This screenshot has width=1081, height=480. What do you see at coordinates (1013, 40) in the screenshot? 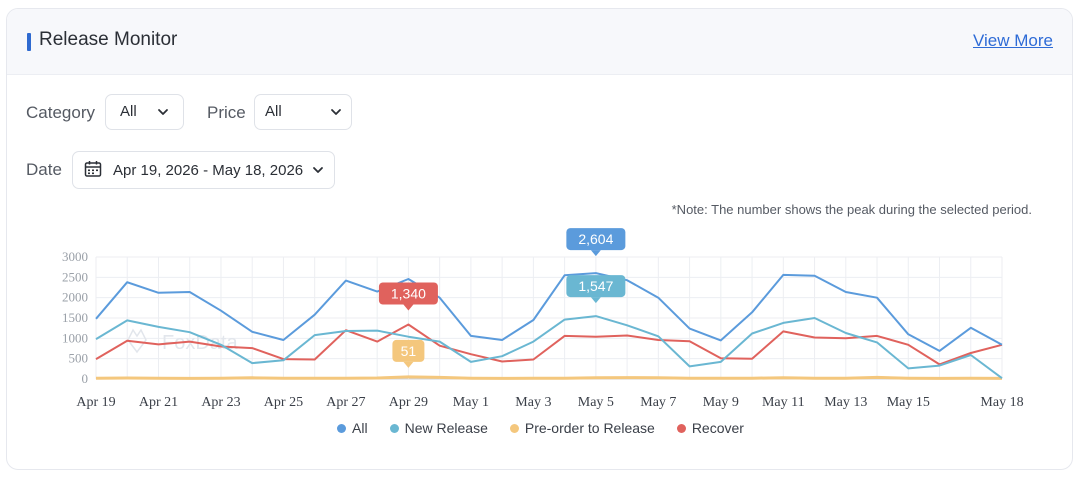
I see `view-more-link: View More` at bounding box center [1013, 40].